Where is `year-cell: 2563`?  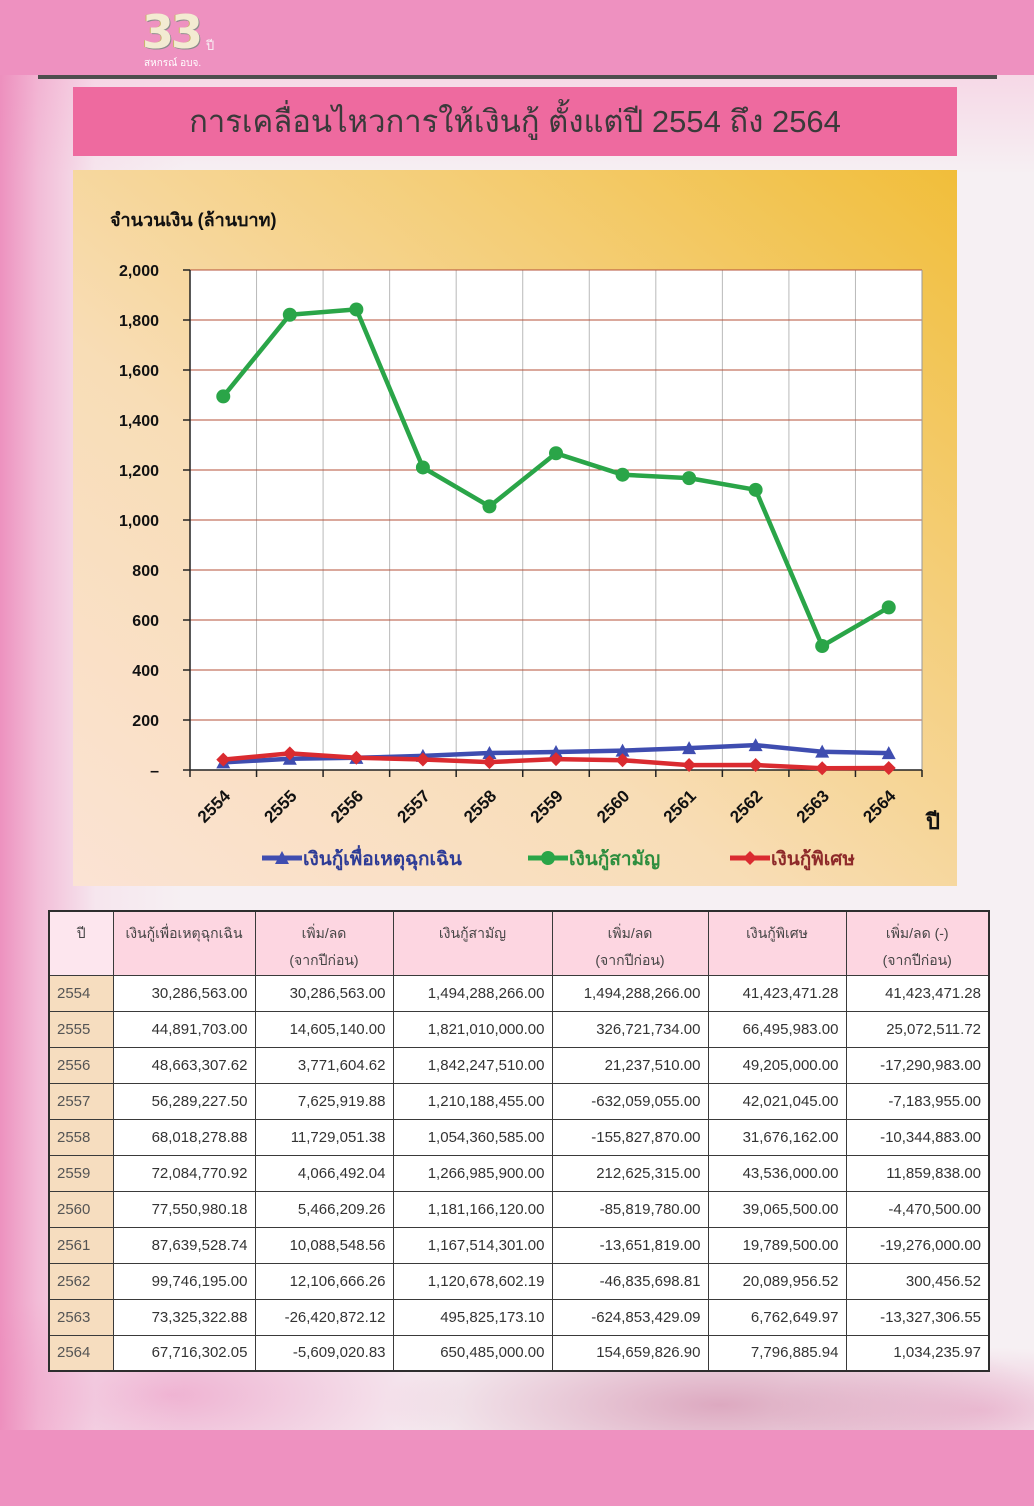 year-cell: 2563 is located at coordinates (81, 1317).